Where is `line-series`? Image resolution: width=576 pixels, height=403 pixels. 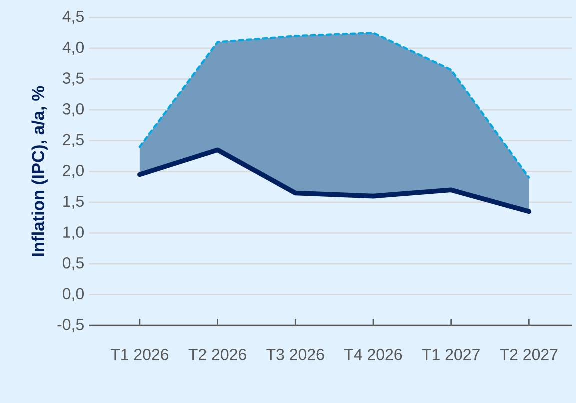
line-series is located at coordinates (335, 181).